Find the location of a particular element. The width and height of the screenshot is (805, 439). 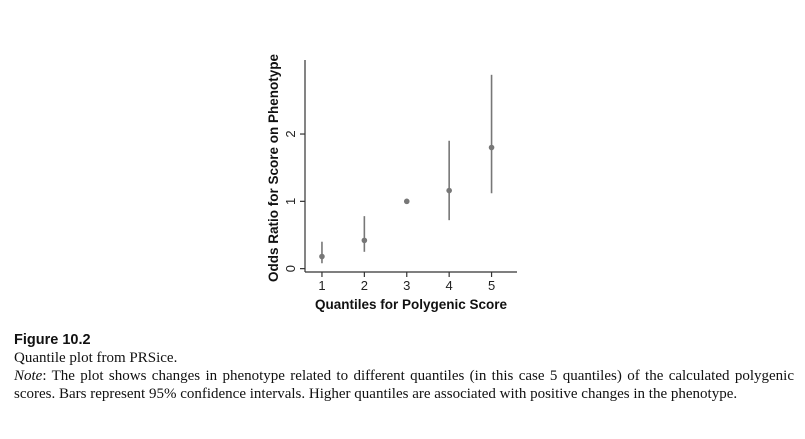

x-tick-label: 3 is located at coordinates (406, 285).